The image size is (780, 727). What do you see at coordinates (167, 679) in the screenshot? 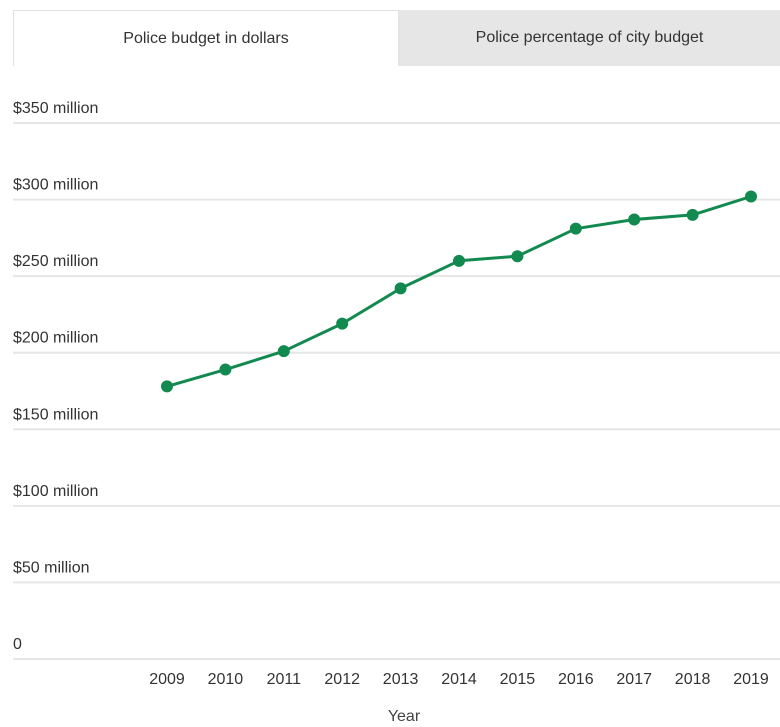
I see `x-tick-label: 2009` at bounding box center [167, 679].